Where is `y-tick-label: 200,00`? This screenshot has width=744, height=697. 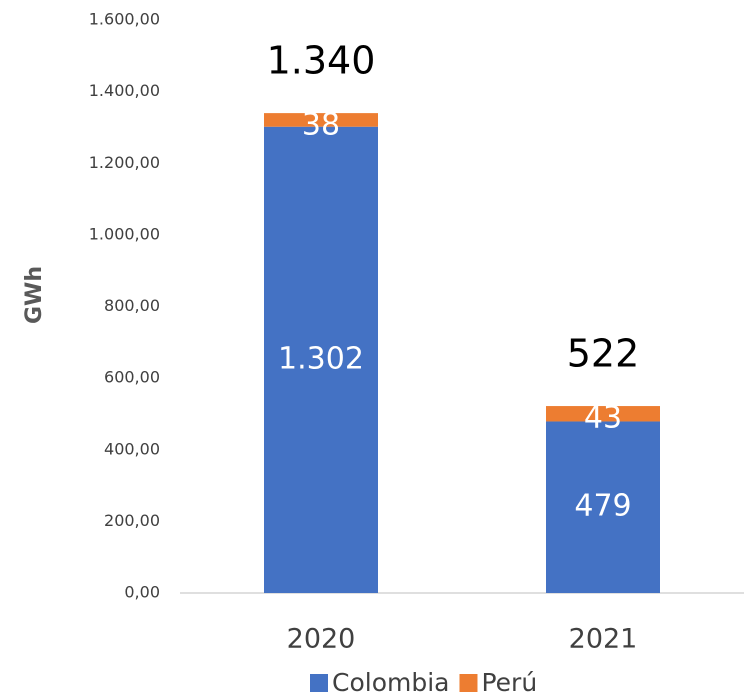
y-tick-label: 200,00 is located at coordinates (132, 520).